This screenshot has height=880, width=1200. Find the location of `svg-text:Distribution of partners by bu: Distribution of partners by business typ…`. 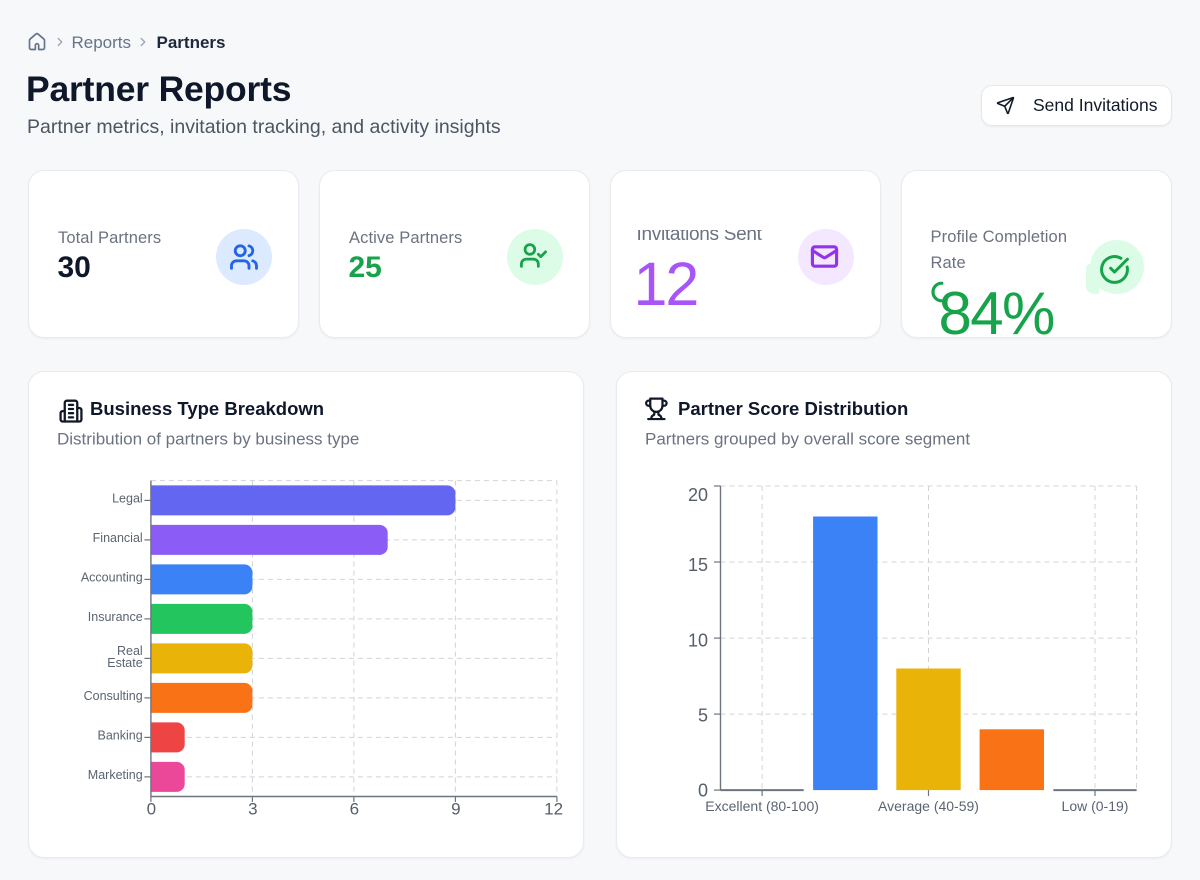

svg-text:Distribution of partners by bu: Distribution of partners by business typ… is located at coordinates (208, 439).